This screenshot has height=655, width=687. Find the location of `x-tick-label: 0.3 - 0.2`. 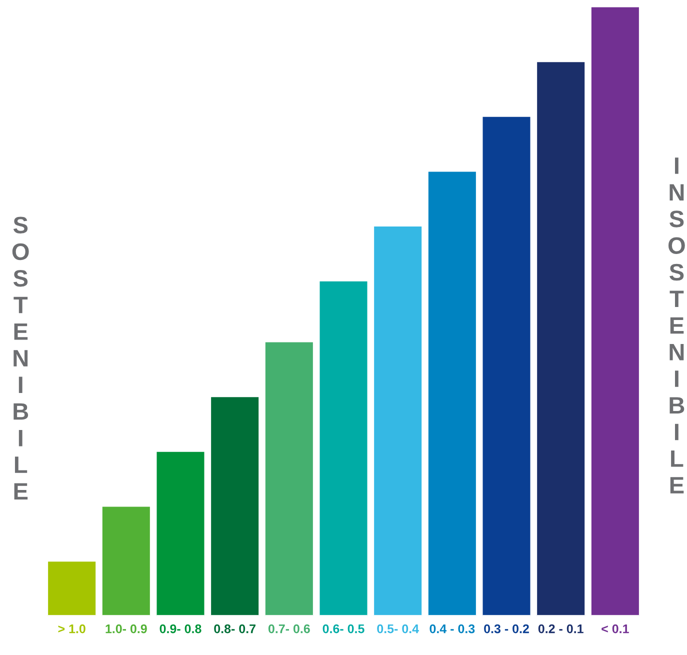

x-tick-label: 0.3 - 0.2 is located at coordinates (506, 629).